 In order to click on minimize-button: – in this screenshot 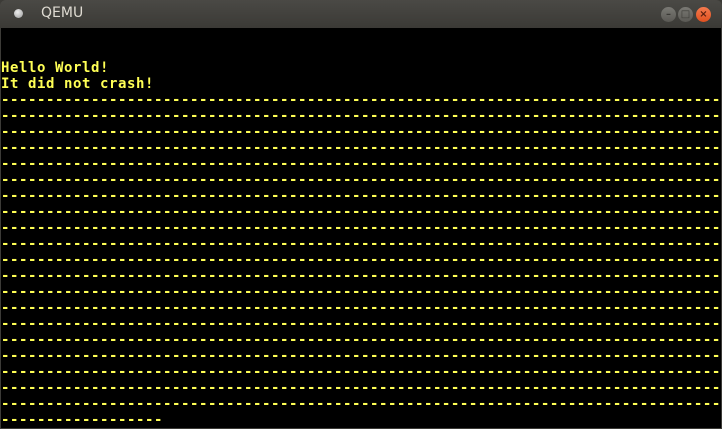, I will do `click(668, 14)`.